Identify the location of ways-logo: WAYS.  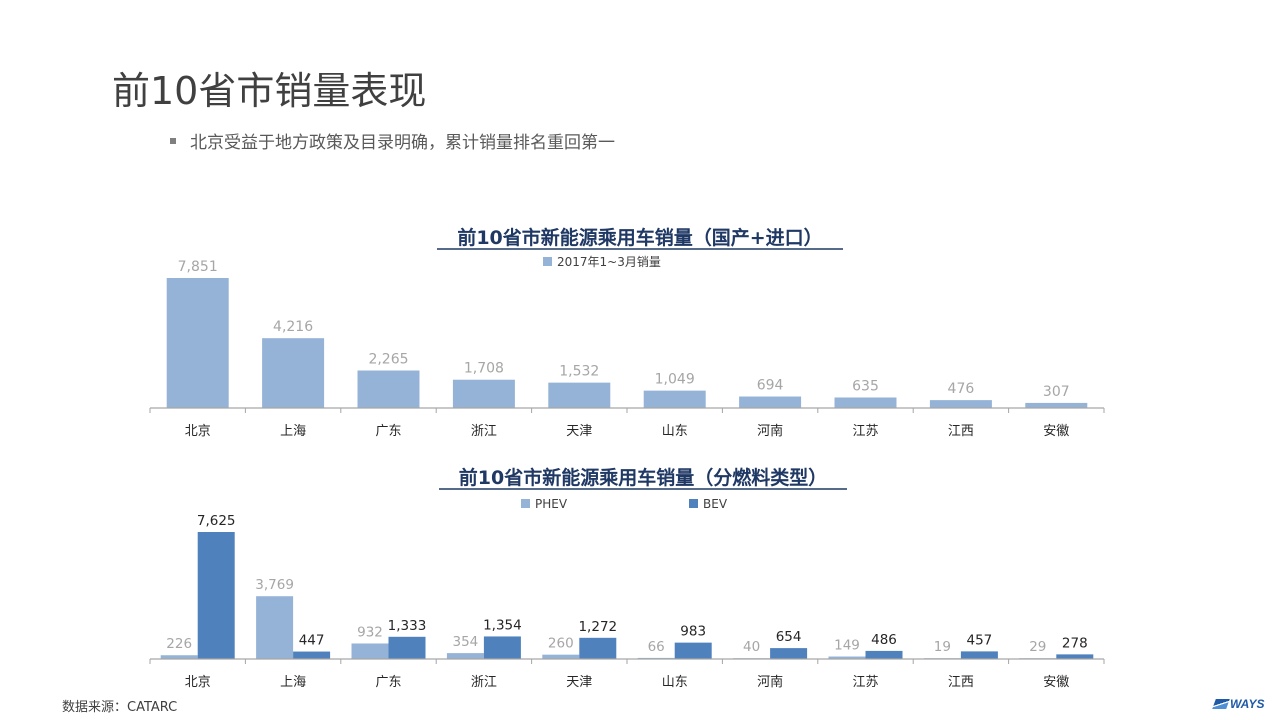
(1238, 704).